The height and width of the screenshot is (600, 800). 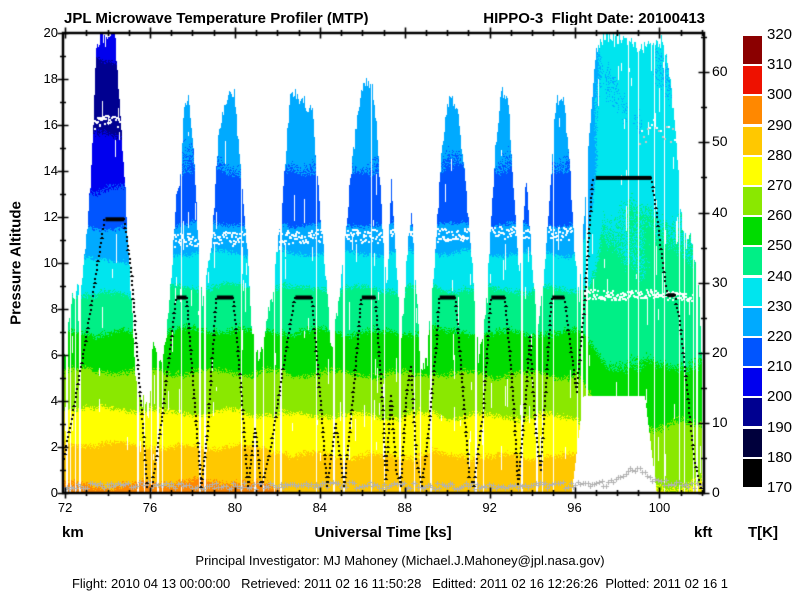 I want to click on colorbar-tick-label: 170, so click(x=780, y=487).